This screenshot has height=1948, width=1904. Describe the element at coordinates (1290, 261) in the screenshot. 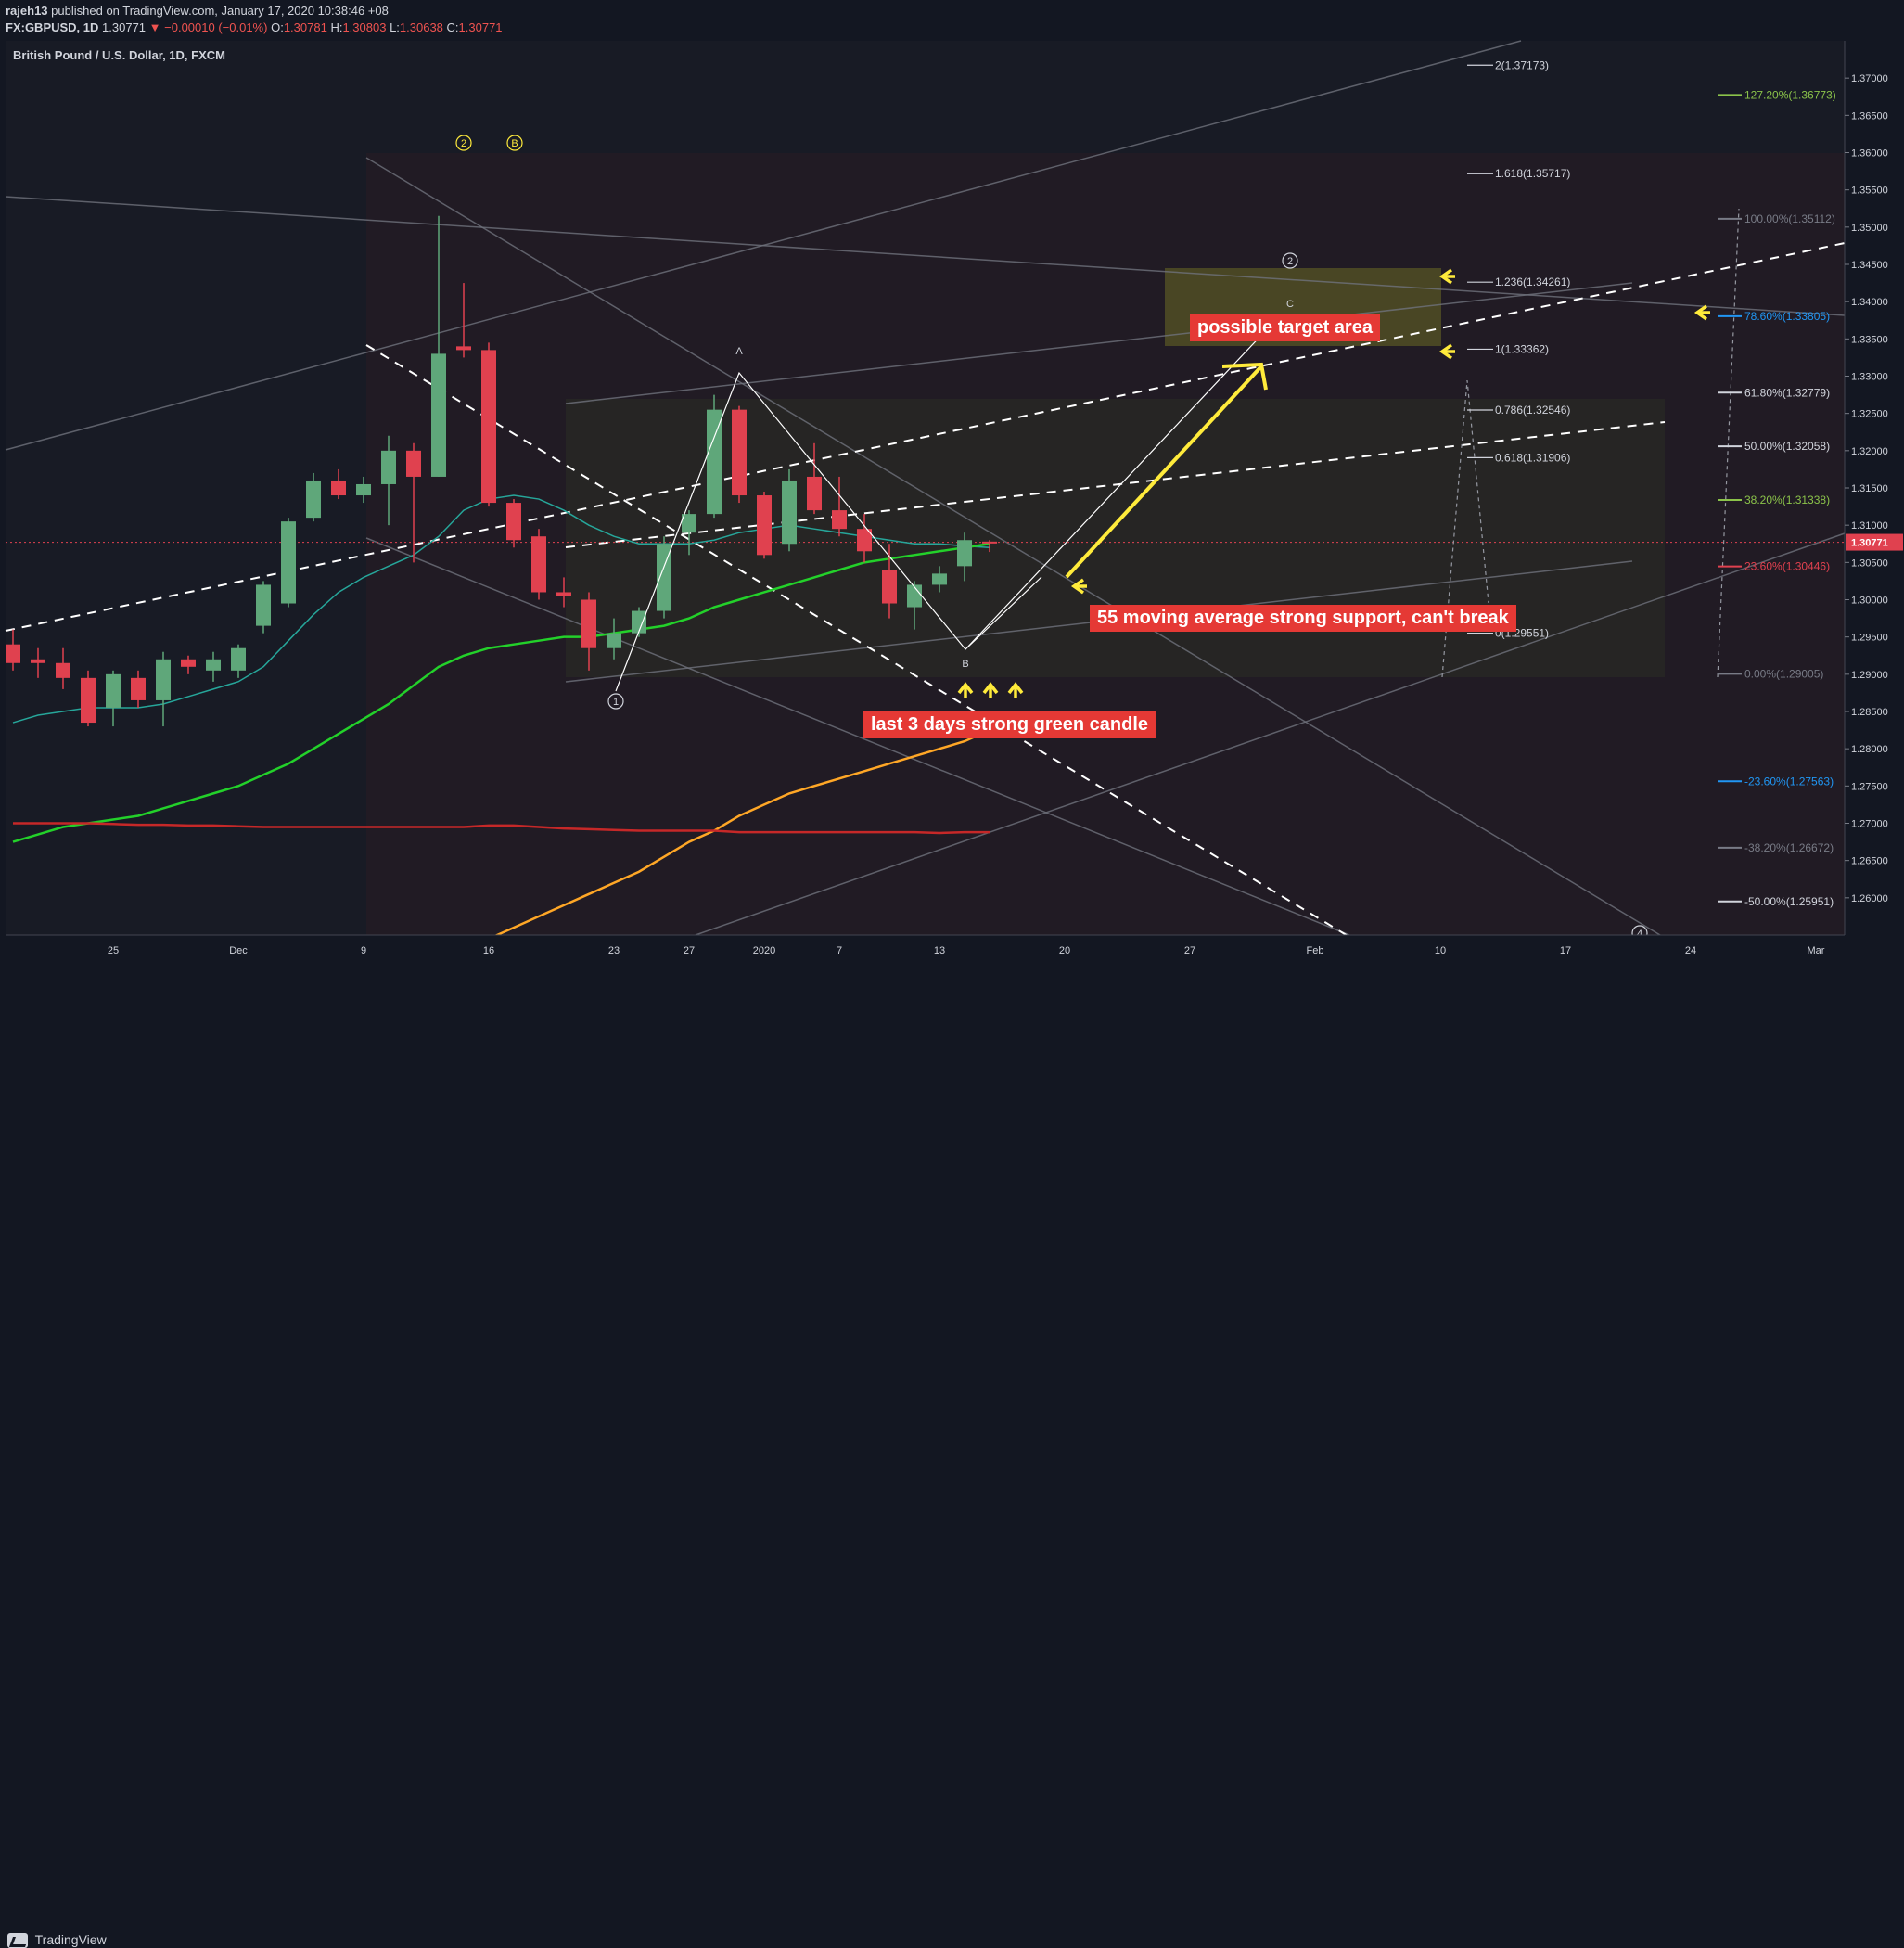

I see `wave-label: 2` at that location.